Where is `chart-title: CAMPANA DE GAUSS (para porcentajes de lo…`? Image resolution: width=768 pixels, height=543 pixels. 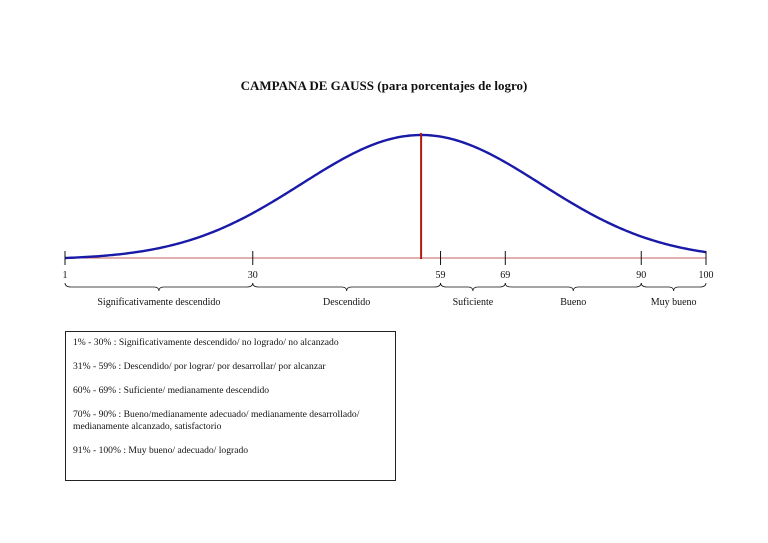 chart-title: CAMPANA DE GAUSS (para porcentajes de lo… is located at coordinates (384, 85).